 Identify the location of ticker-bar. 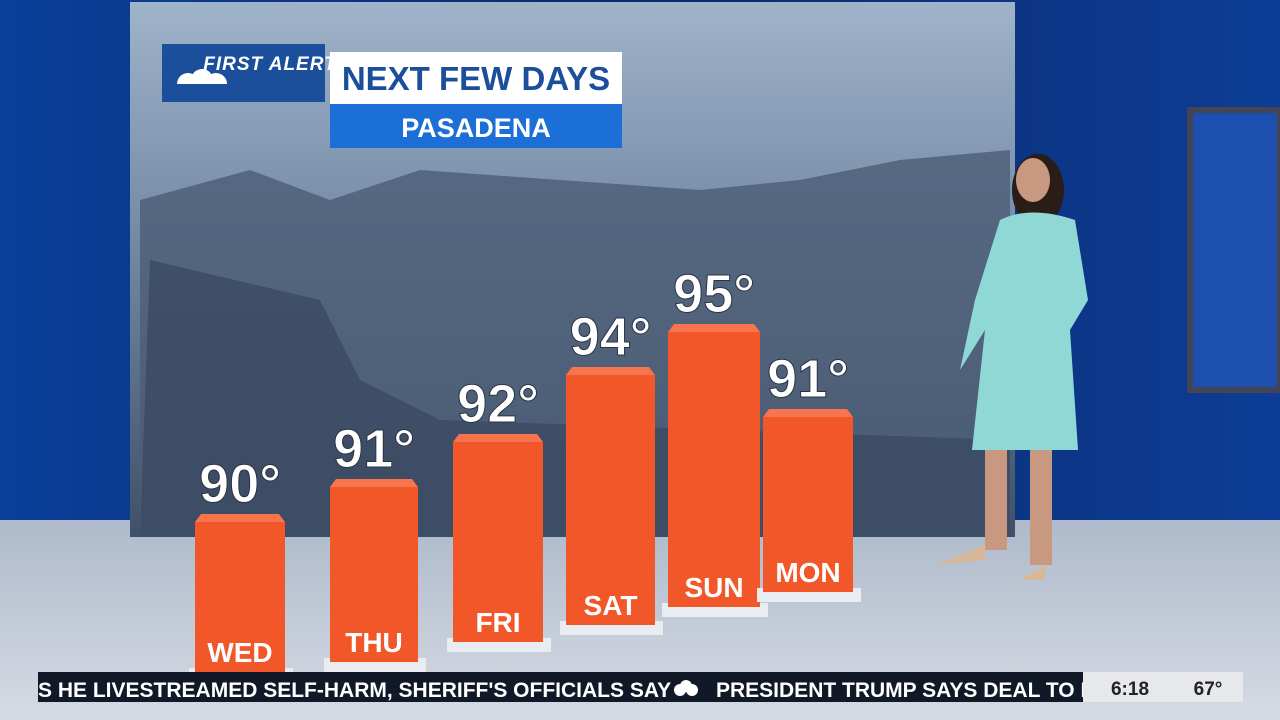
(560, 687).